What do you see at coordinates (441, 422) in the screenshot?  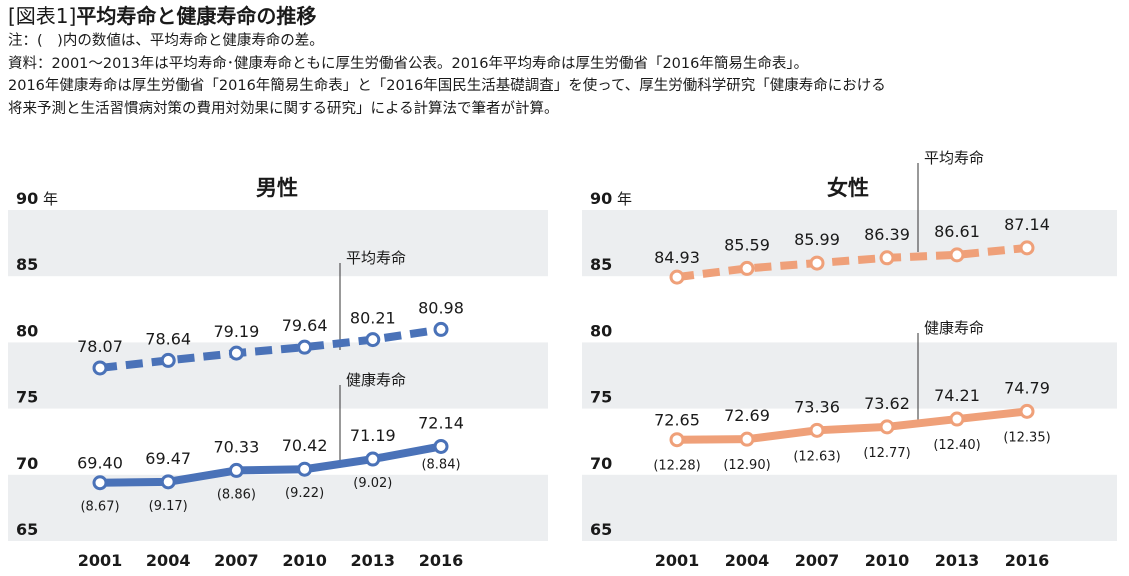 I see `data-value-label: 72.14` at bounding box center [441, 422].